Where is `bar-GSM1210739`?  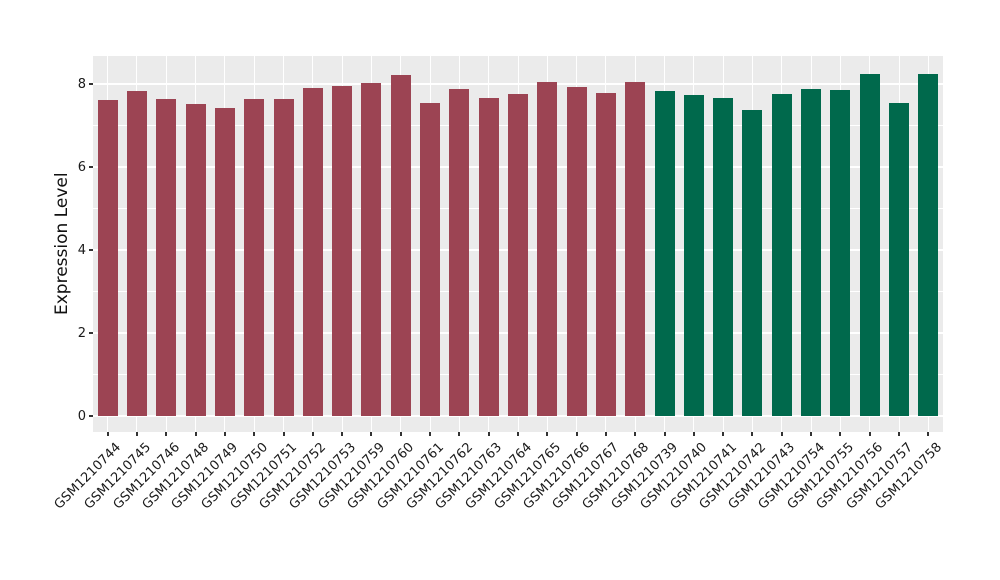 bar-GSM1210739 is located at coordinates (664, 253).